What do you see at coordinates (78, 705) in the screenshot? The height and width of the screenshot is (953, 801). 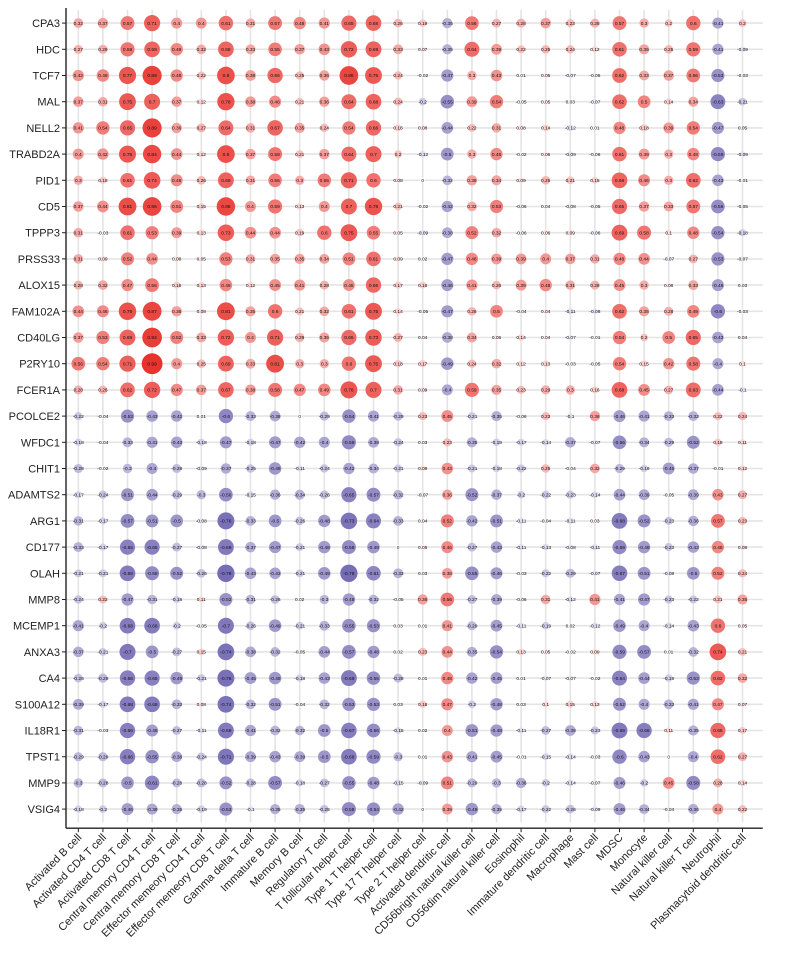 I see `cell-value-label: -0.39` at bounding box center [78, 705].